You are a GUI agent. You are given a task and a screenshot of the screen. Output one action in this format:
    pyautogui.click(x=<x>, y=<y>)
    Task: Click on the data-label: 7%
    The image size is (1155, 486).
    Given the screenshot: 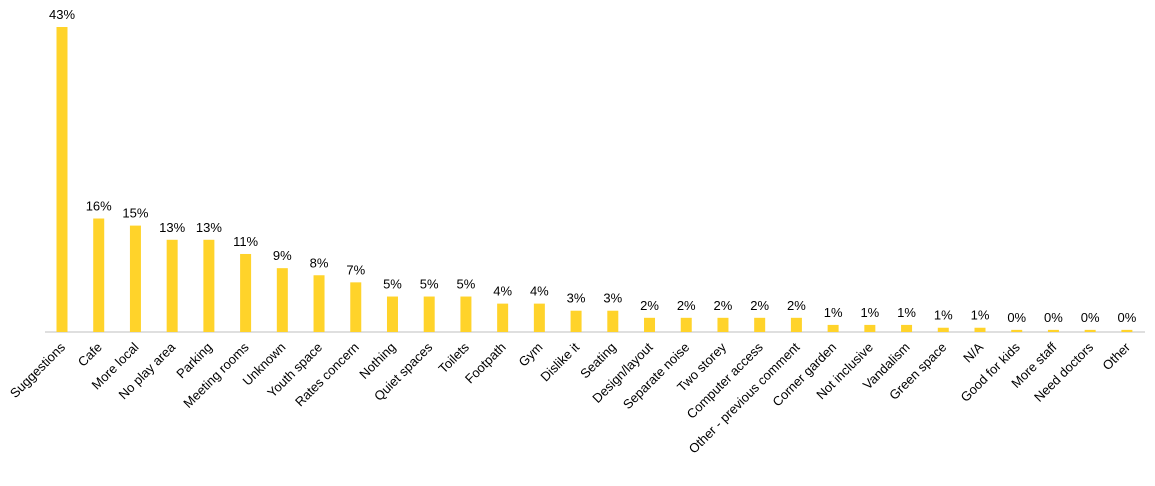 What is the action you would take?
    pyautogui.click(x=355, y=269)
    